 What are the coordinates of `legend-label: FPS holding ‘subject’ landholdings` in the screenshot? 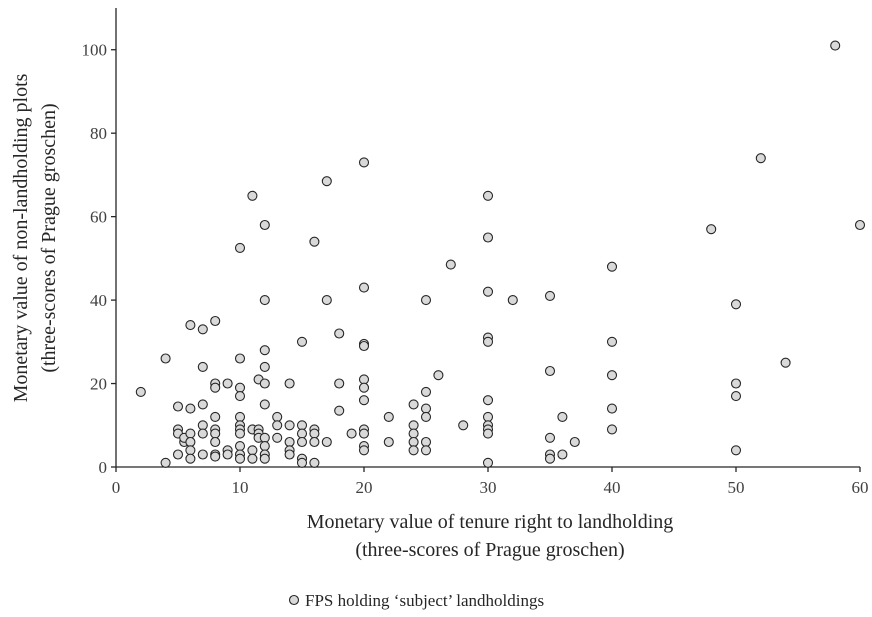 It's located at (424, 600).